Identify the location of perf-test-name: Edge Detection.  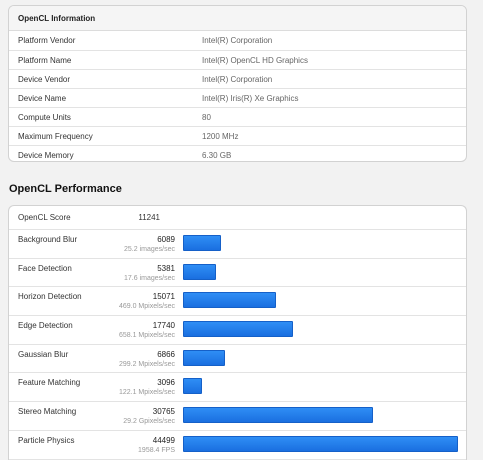
(45, 326).